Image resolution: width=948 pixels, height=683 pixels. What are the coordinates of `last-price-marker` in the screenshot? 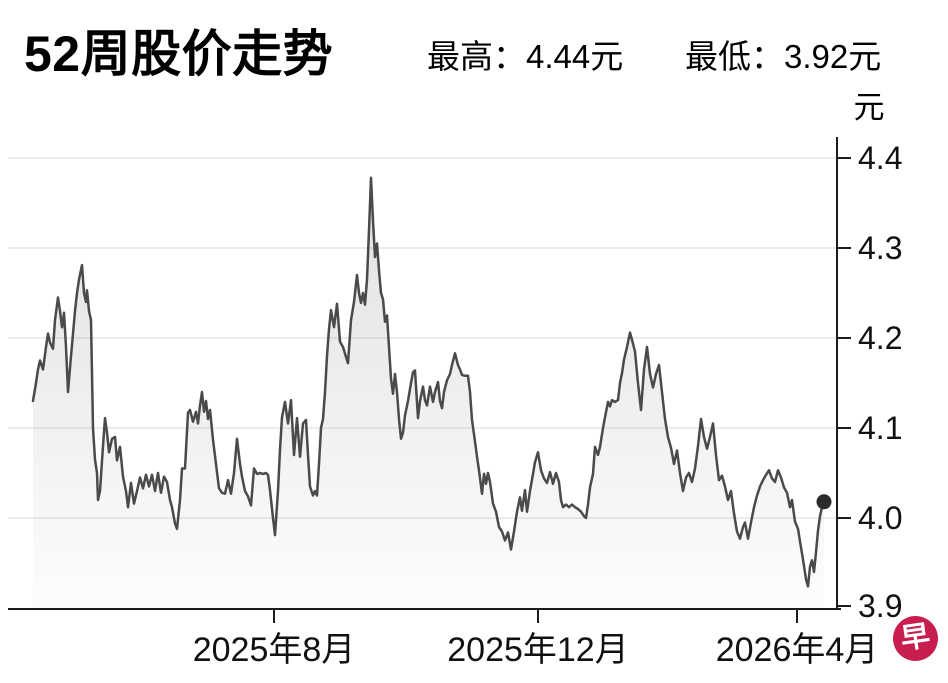 It's located at (824, 502).